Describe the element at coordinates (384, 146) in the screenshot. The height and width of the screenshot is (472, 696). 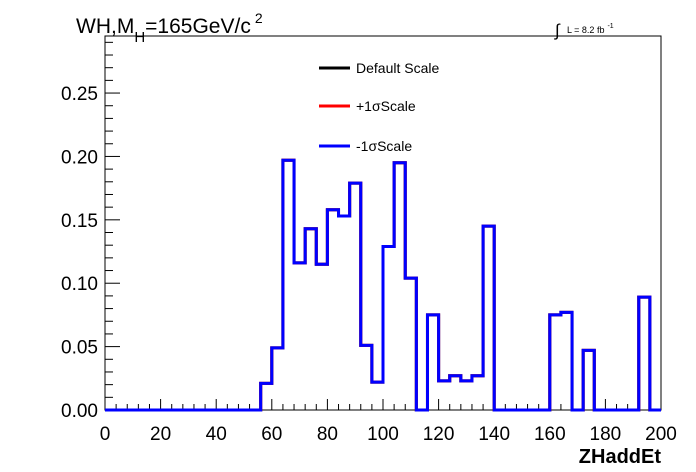
I see `legend-label: -1σScale` at that location.